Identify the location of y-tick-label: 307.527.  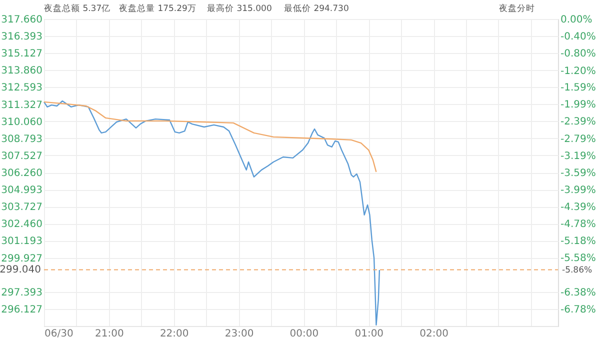
(21, 156).